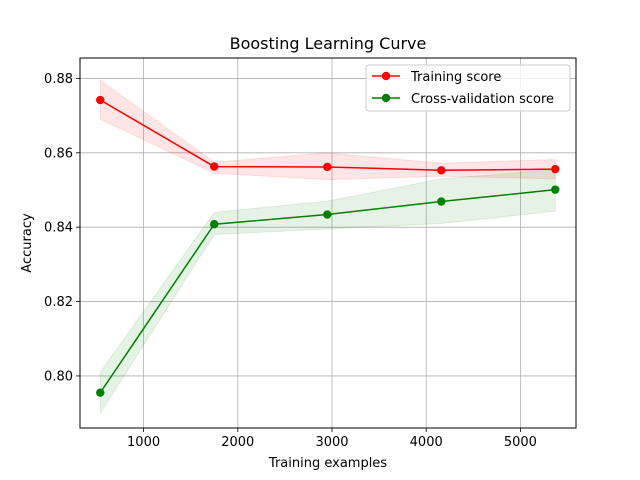 This screenshot has height=480, width=640. What do you see at coordinates (58, 228) in the screenshot?
I see `y-tick-label: 0.84` at bounding box center [58, 228].